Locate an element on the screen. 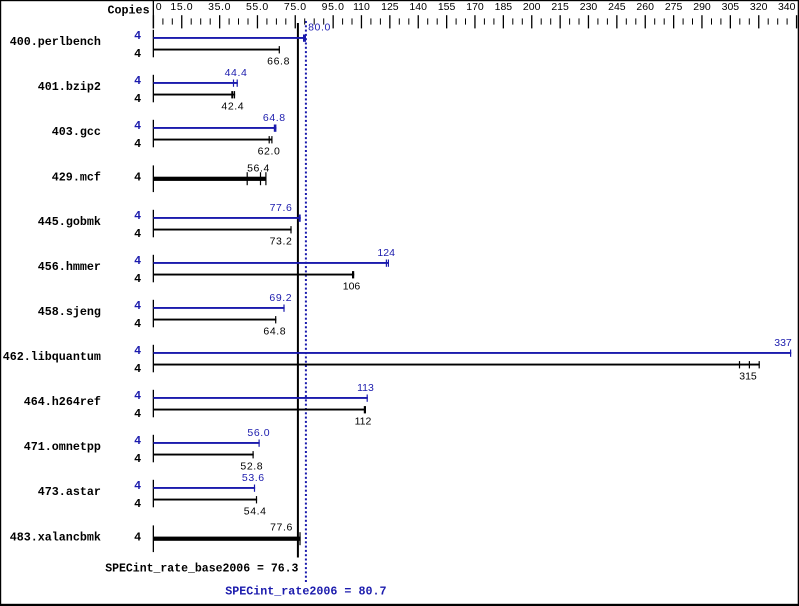 This screenshot has width=799, height=606. svg-text: 56.4 is located at coordinates (258, 169).